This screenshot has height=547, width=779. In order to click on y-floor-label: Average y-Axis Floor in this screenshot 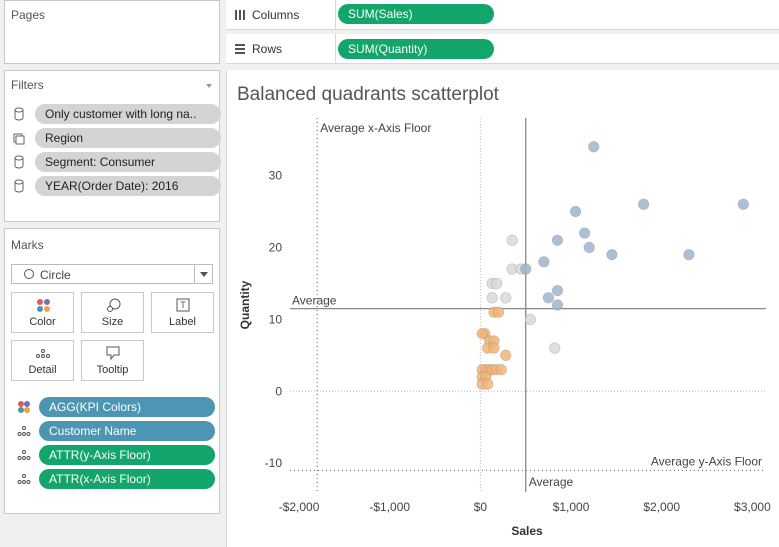, I will do `click(706, 461)`.